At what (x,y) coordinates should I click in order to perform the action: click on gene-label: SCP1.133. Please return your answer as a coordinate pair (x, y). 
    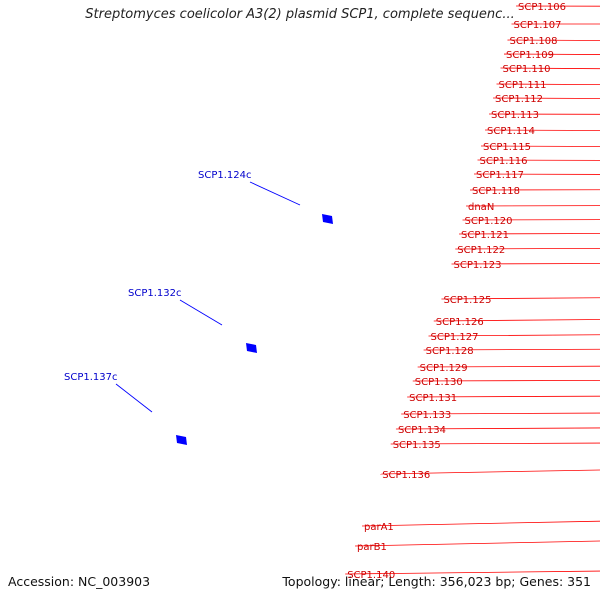
    Looking at the image, I should click on (427, 415).